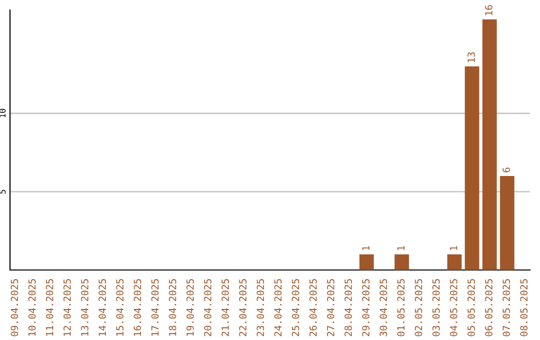 The height and width of the screenshot is (340, 540). I want to click on x-tick-label: 05.05.2025, so click(471, 307).